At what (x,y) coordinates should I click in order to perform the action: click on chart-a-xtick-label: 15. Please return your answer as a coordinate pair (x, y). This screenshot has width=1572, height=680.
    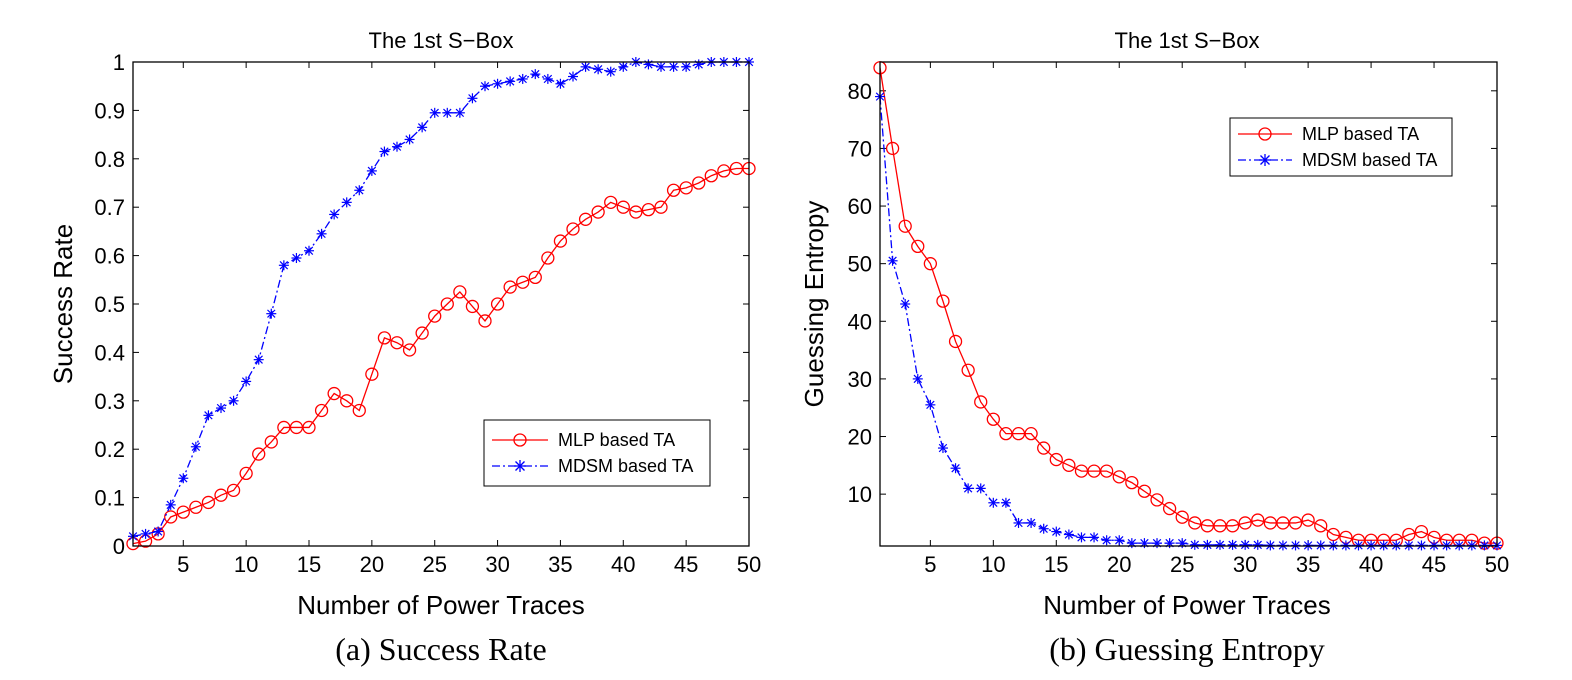
    Looking at the image, I should click on (309, 564).